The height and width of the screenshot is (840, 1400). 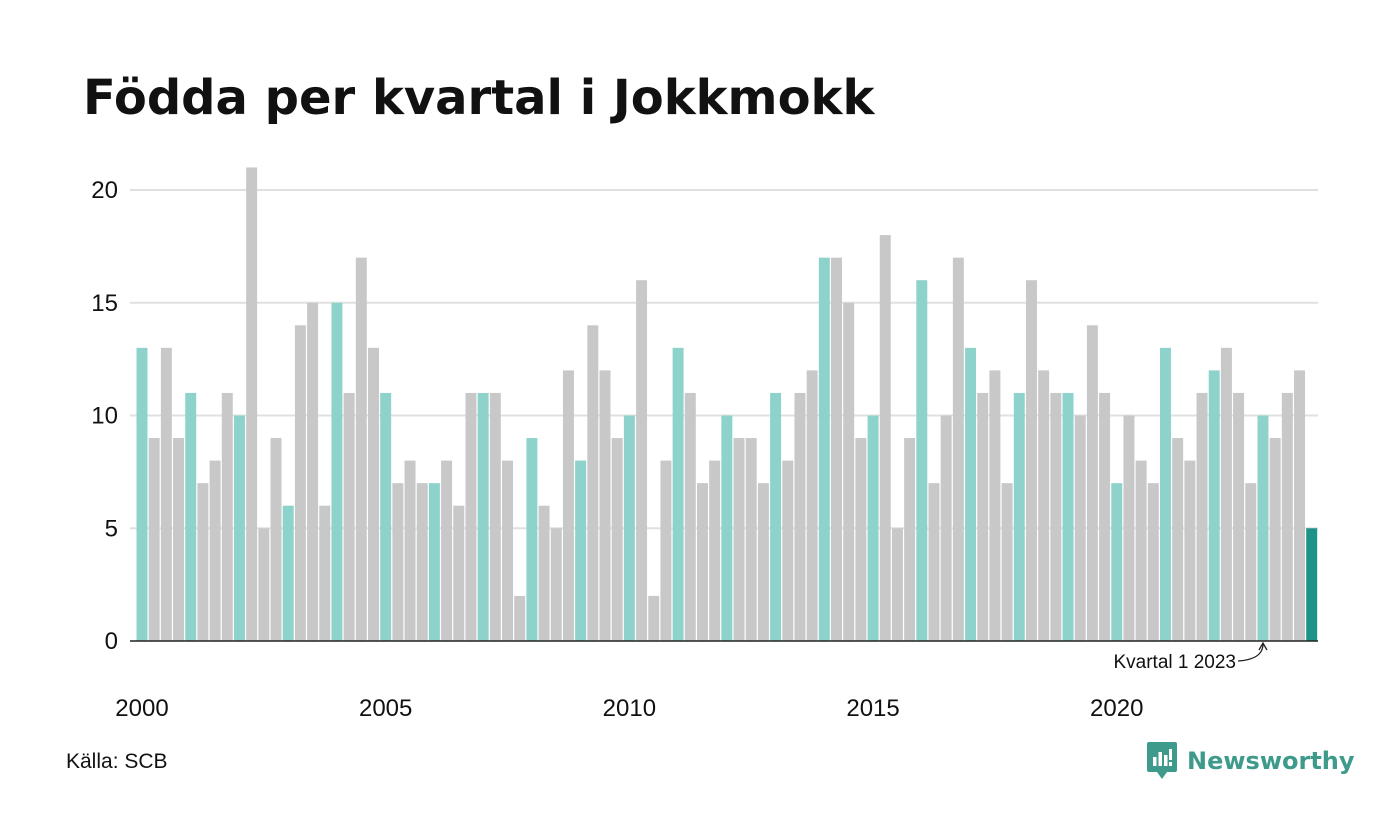 I want to click on y-tick-label: 15, so click(x=104, y=303).